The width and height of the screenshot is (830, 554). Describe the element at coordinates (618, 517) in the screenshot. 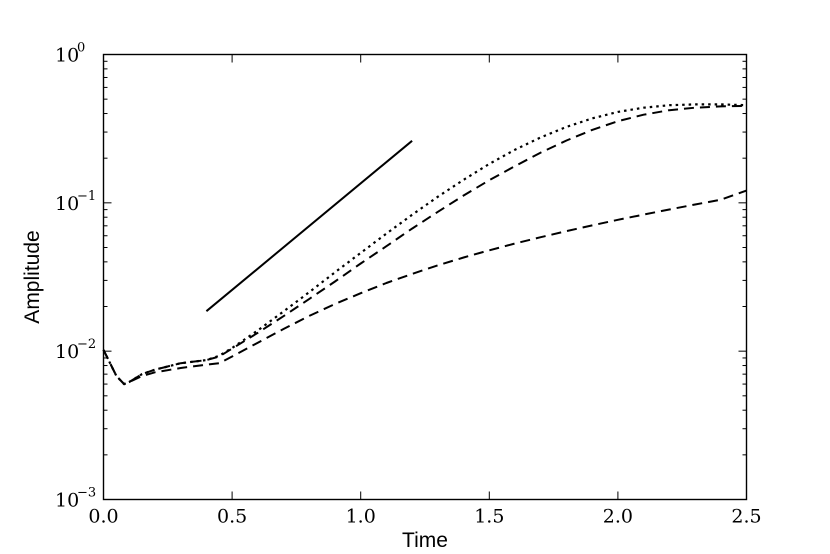

I see `x-tick-label: 2.0` at that location.